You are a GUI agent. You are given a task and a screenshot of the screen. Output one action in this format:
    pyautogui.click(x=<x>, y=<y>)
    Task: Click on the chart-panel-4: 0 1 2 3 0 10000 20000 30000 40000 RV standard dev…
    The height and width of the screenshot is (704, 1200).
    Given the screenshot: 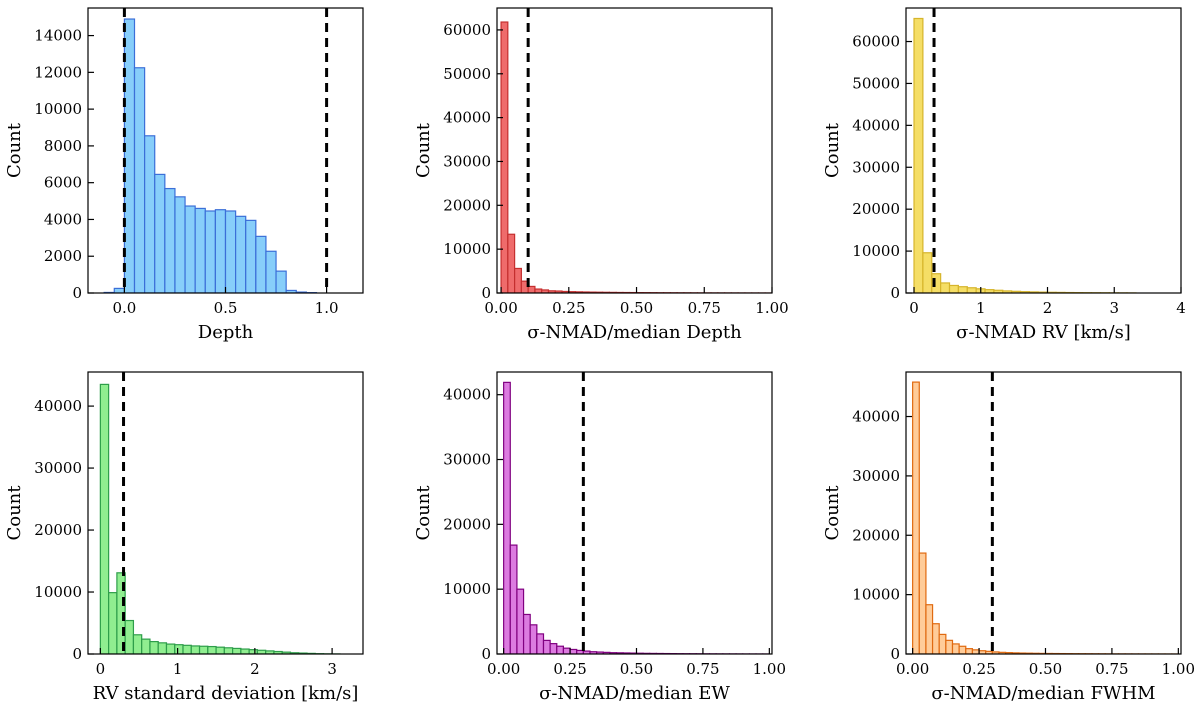 What is the action you would take?
    pyautogui.click(x=184, y=537)
    